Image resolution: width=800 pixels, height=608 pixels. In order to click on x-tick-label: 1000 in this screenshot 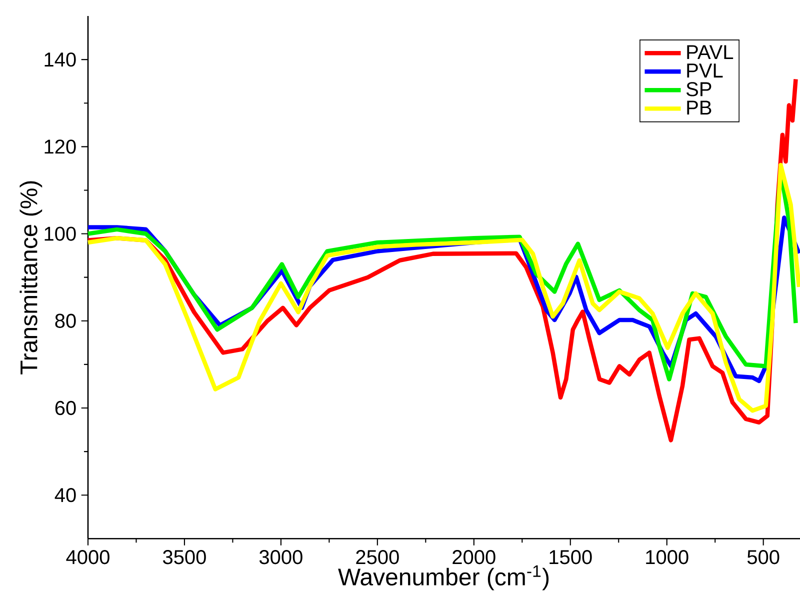, I will do `click(667, 557)`.